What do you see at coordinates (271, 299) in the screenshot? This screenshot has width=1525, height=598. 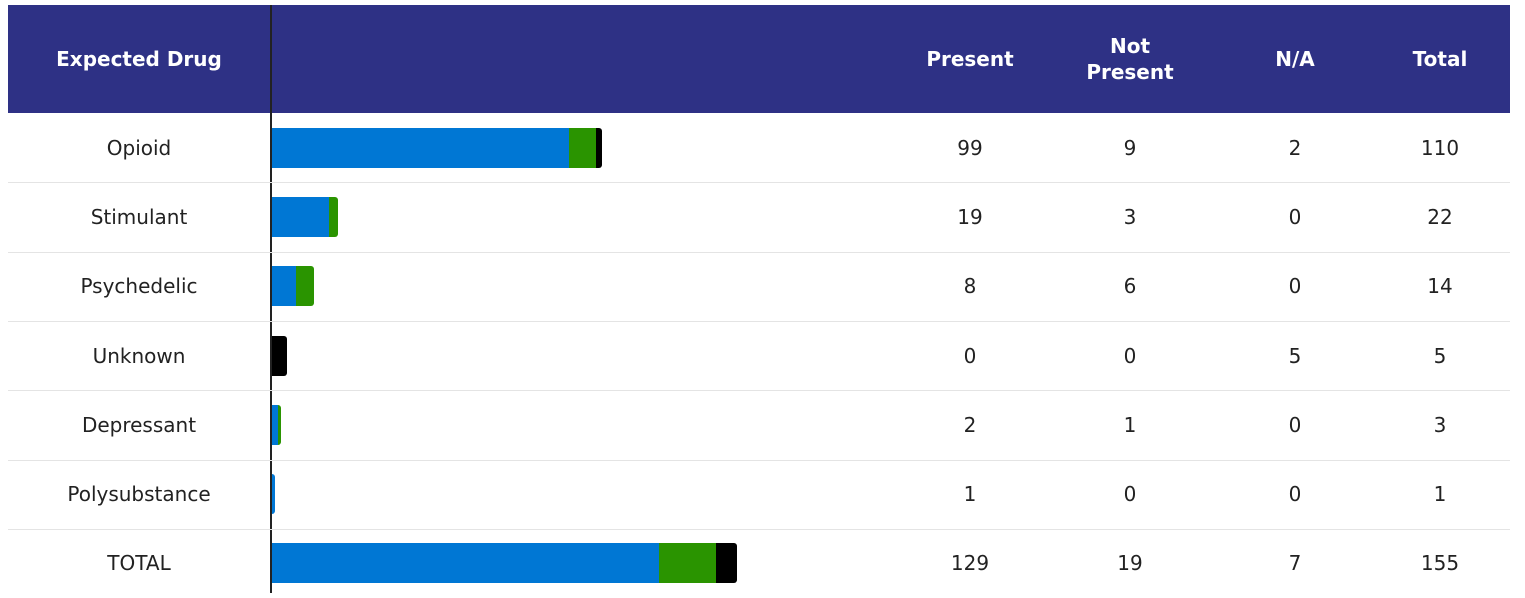 I see `column-divider` at bounding box center [271, 299].